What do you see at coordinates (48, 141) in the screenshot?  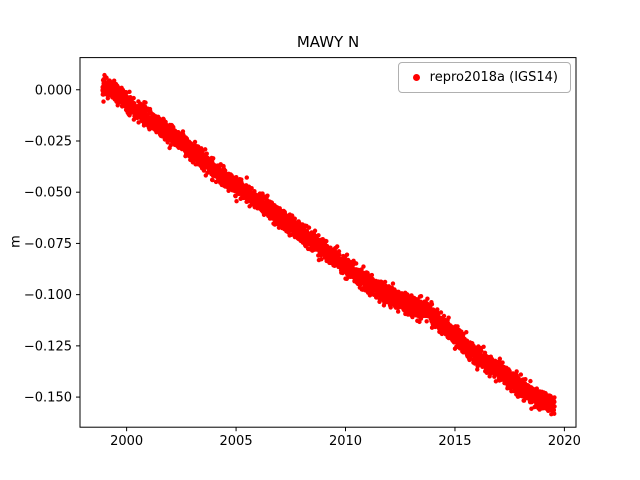 I see `svg-text: −0.025` at bounding box center [48, 141].